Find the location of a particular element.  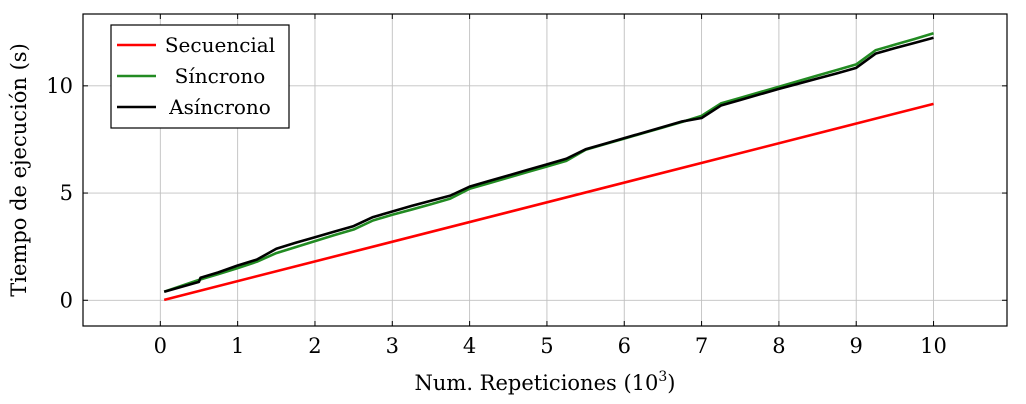

x-tick-label: 10 is located at coordinates (933, 346).